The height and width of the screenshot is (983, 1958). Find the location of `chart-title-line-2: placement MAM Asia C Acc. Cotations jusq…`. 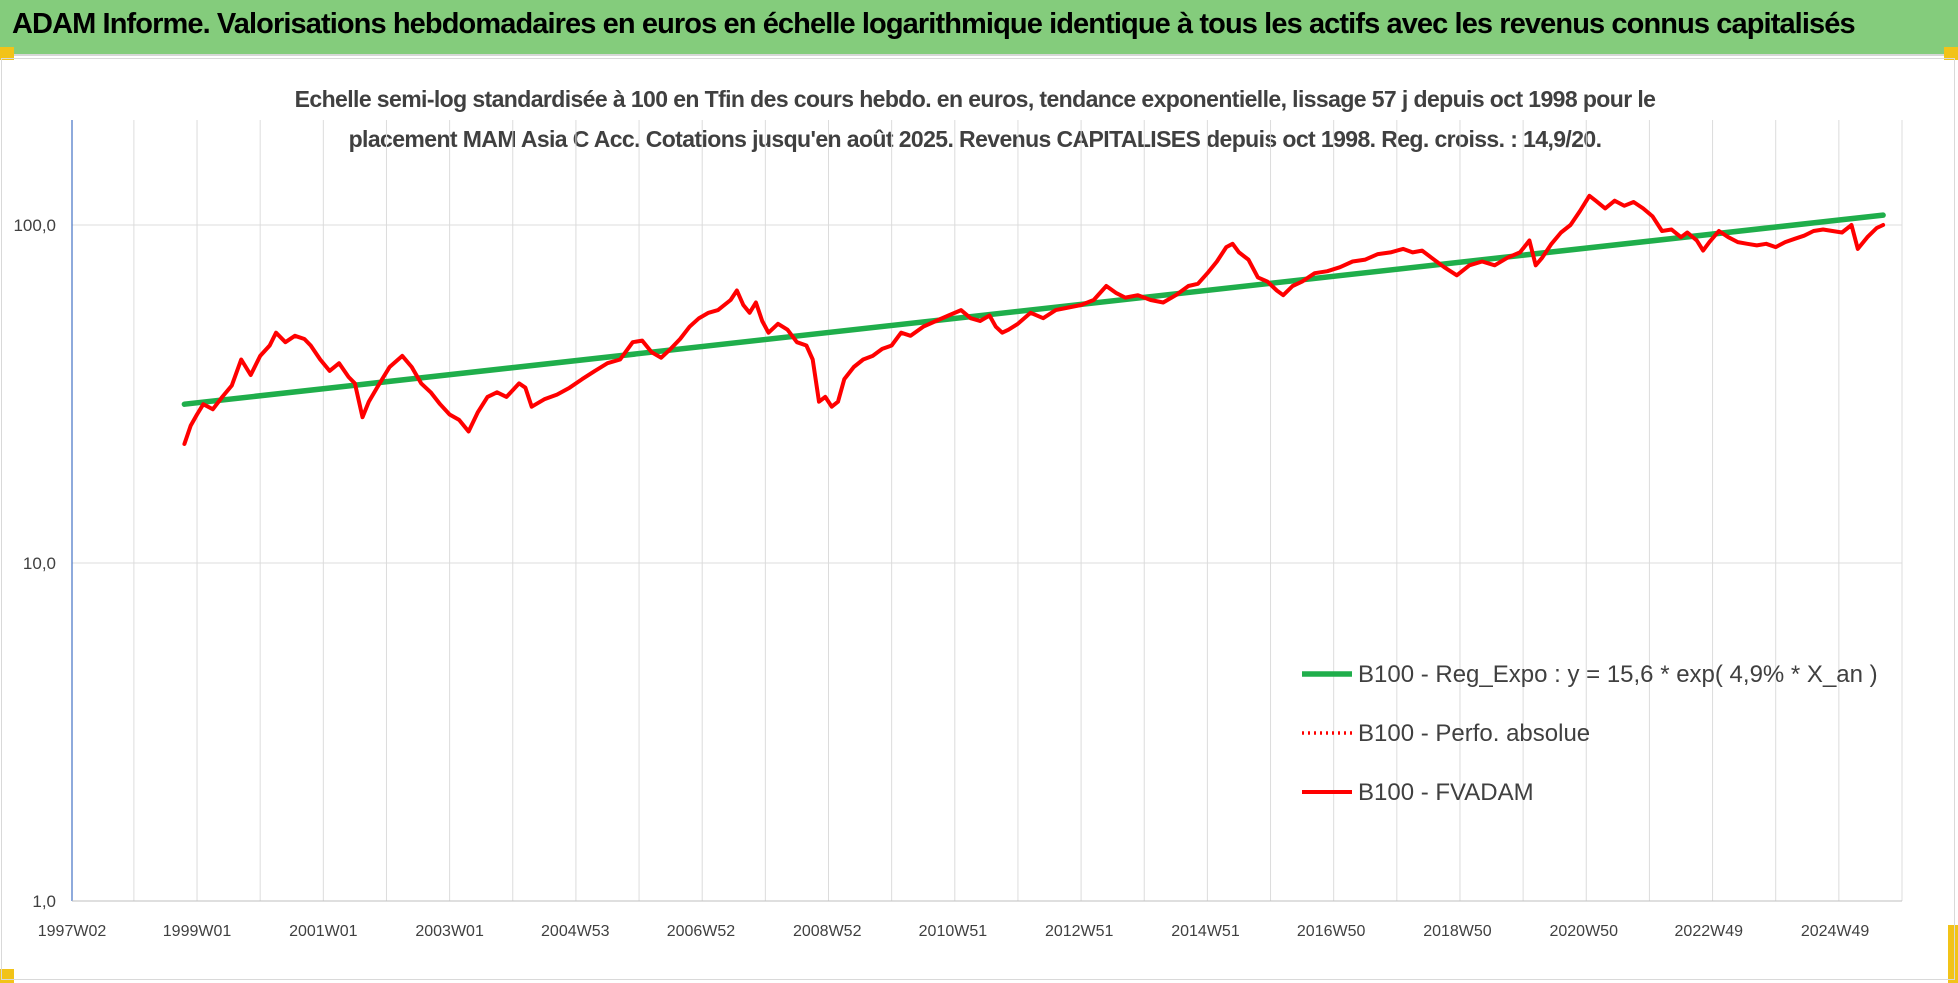

chart-title-line-2: placement MAM Asia C Acc. Cotations jusq… is located at coordinates (975, 139).